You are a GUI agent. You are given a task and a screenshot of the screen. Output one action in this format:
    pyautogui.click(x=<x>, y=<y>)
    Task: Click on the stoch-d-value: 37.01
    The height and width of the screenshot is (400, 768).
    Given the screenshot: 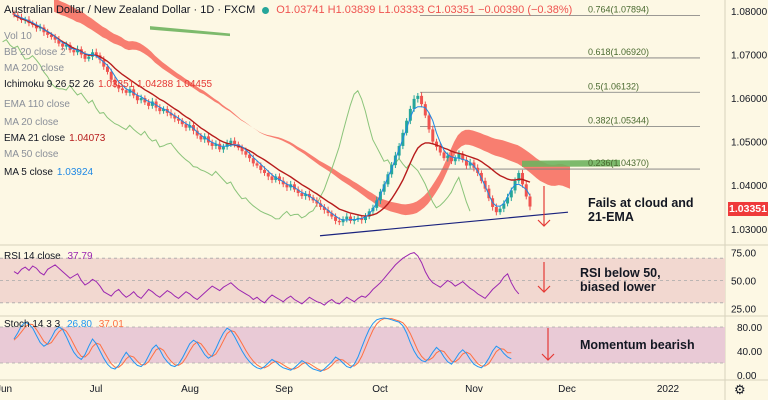 What is the action you would take?
    pyautogui.click(x=111, y=324)
    